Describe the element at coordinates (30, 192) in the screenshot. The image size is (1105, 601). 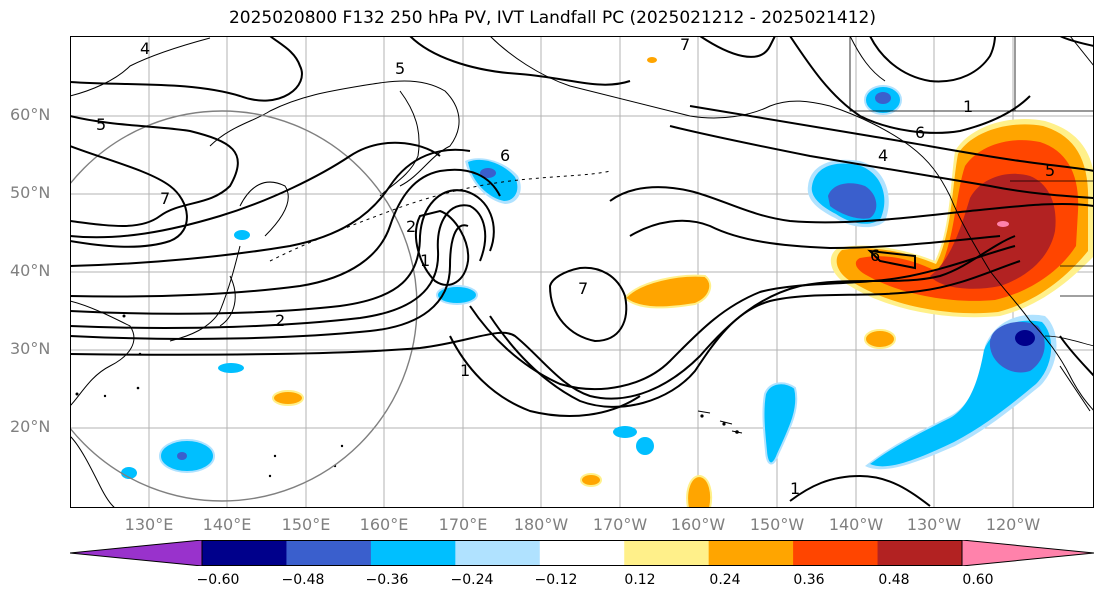
I see `lat-label-50n: 50°N` at that location.